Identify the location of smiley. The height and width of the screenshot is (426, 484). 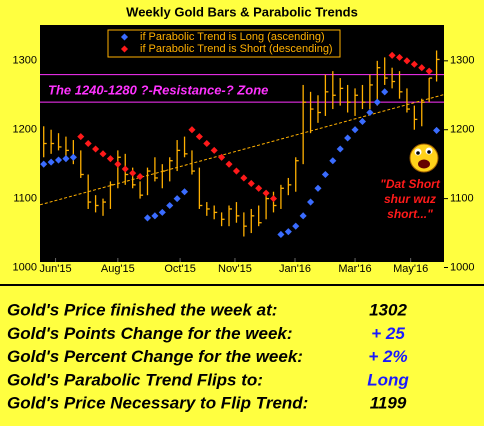
(424, 158).